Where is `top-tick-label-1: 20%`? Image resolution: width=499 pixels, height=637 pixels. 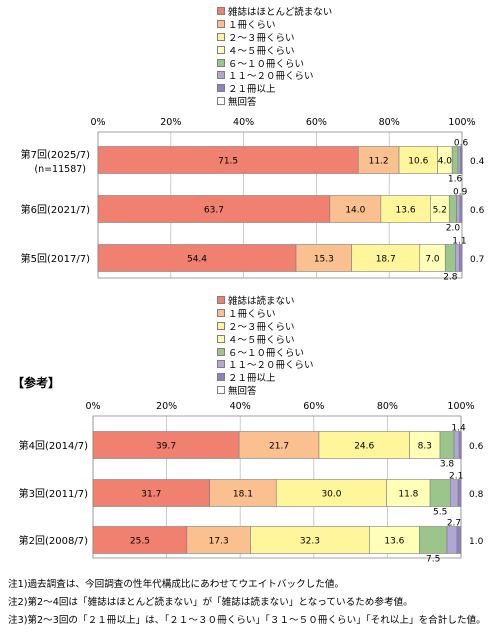 top-tick-label-1: 20% is located at coordinates (170, 122).